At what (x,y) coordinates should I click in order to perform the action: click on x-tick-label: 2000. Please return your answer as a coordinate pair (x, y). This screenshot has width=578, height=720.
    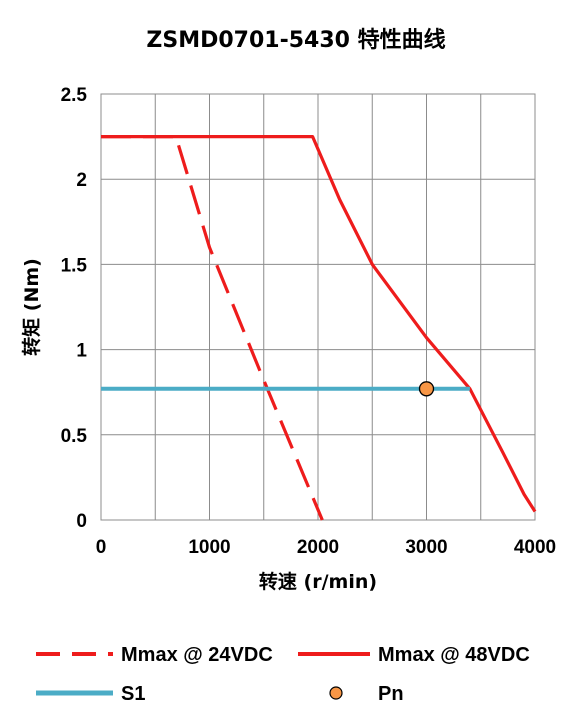
    Looking at the image, I should click on (318, 547).